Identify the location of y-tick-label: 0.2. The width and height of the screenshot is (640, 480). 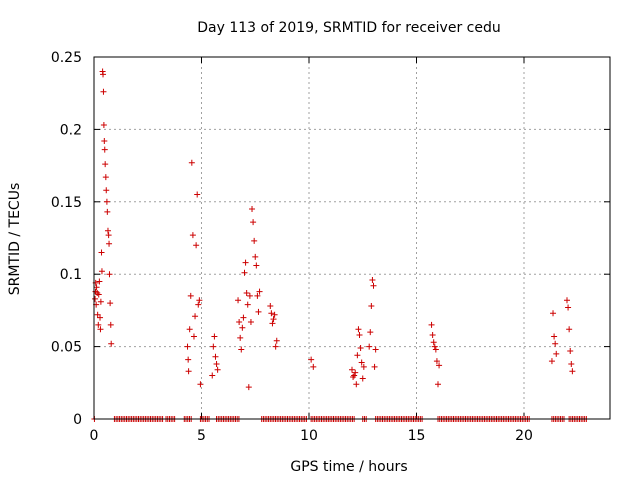
(71, 130).